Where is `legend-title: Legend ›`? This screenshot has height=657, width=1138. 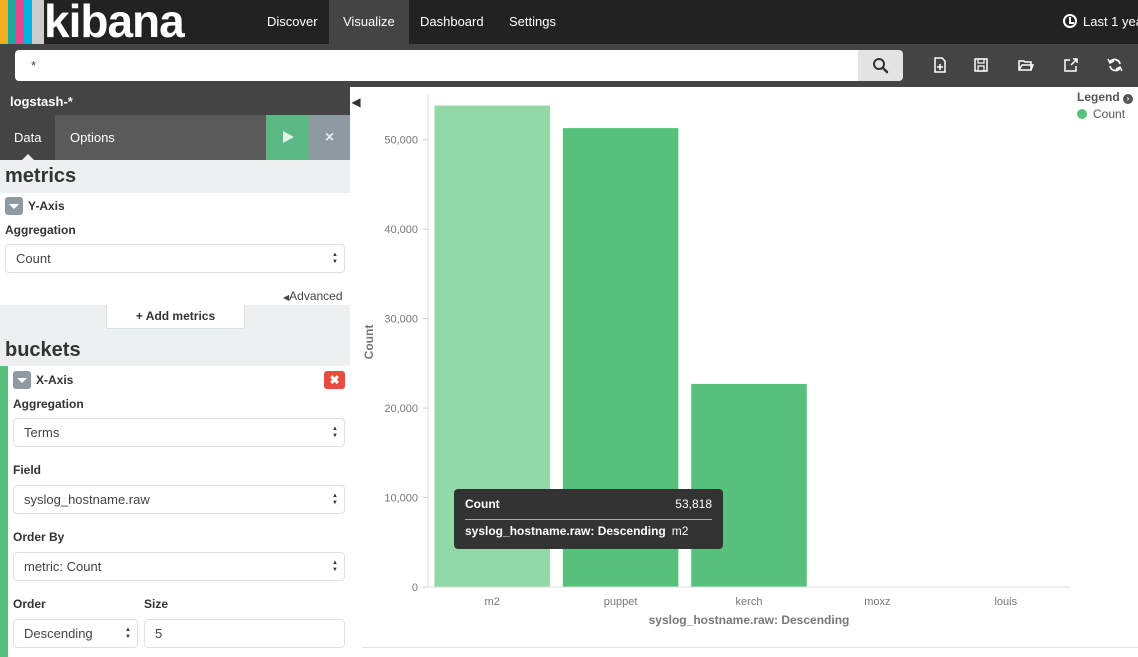 legend-title: Legend › is located at coordinates (1105, 97).